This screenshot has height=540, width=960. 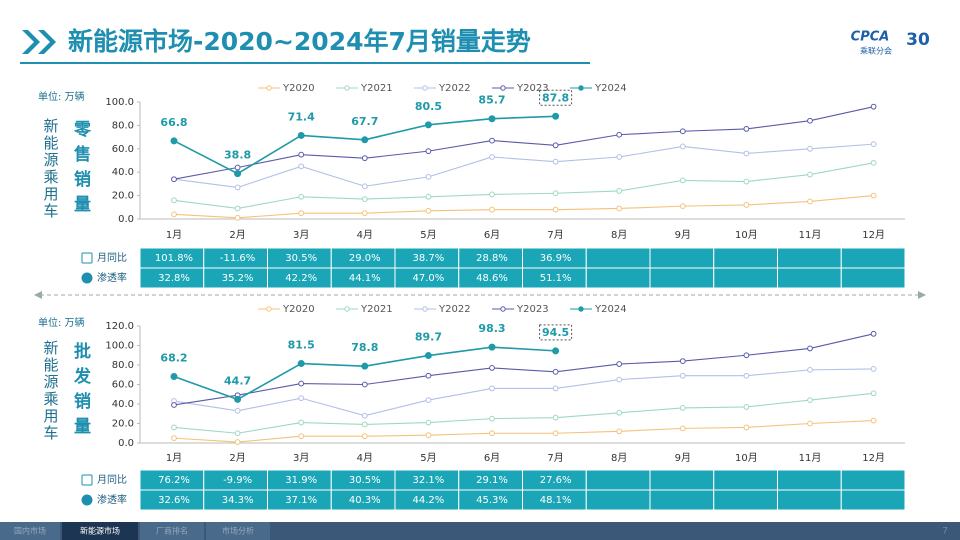 I want to click on y-tick-label: 80.0, so click(x=123, y=125).